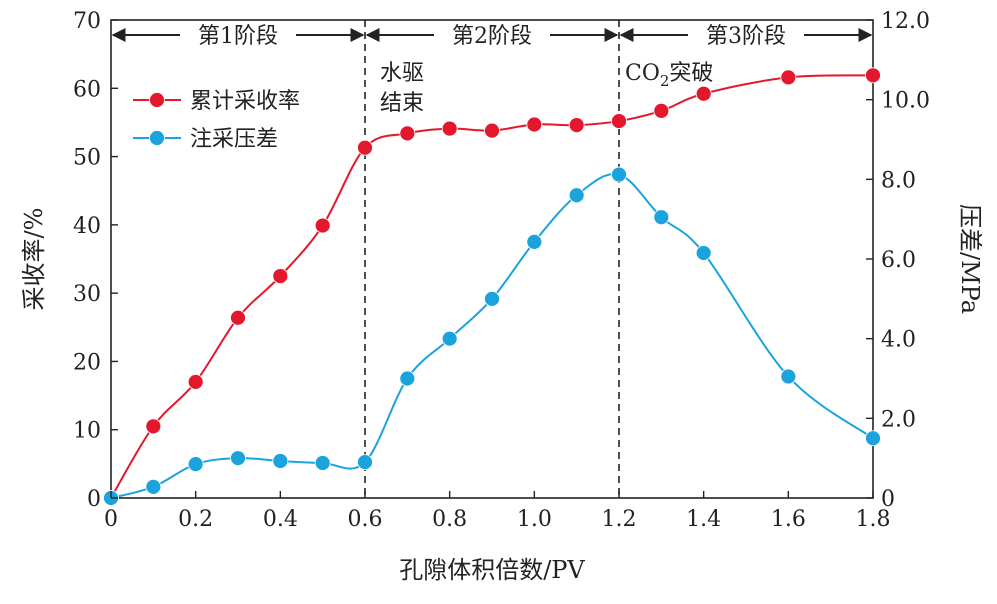 The image size is (997, 604). I want to click on x-tick-label: 1.4, so click(703, 519).